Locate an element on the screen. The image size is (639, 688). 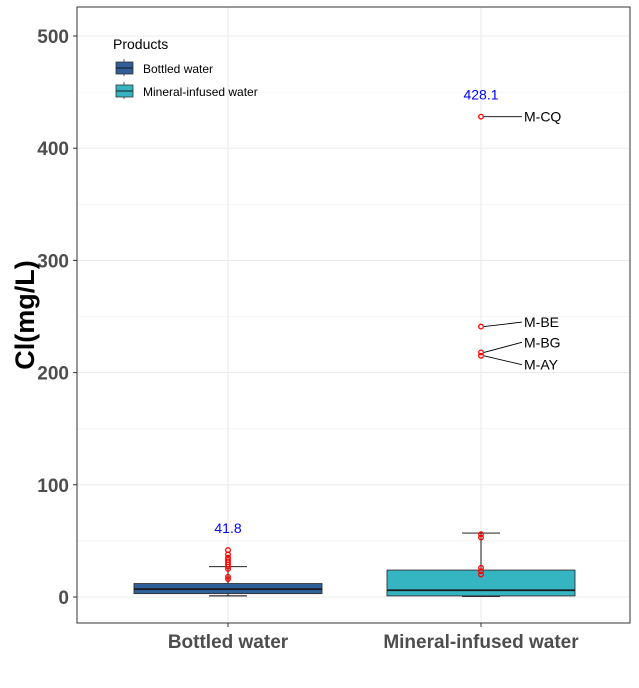
box-group: 41.8 is located at coordinates (228, 558).